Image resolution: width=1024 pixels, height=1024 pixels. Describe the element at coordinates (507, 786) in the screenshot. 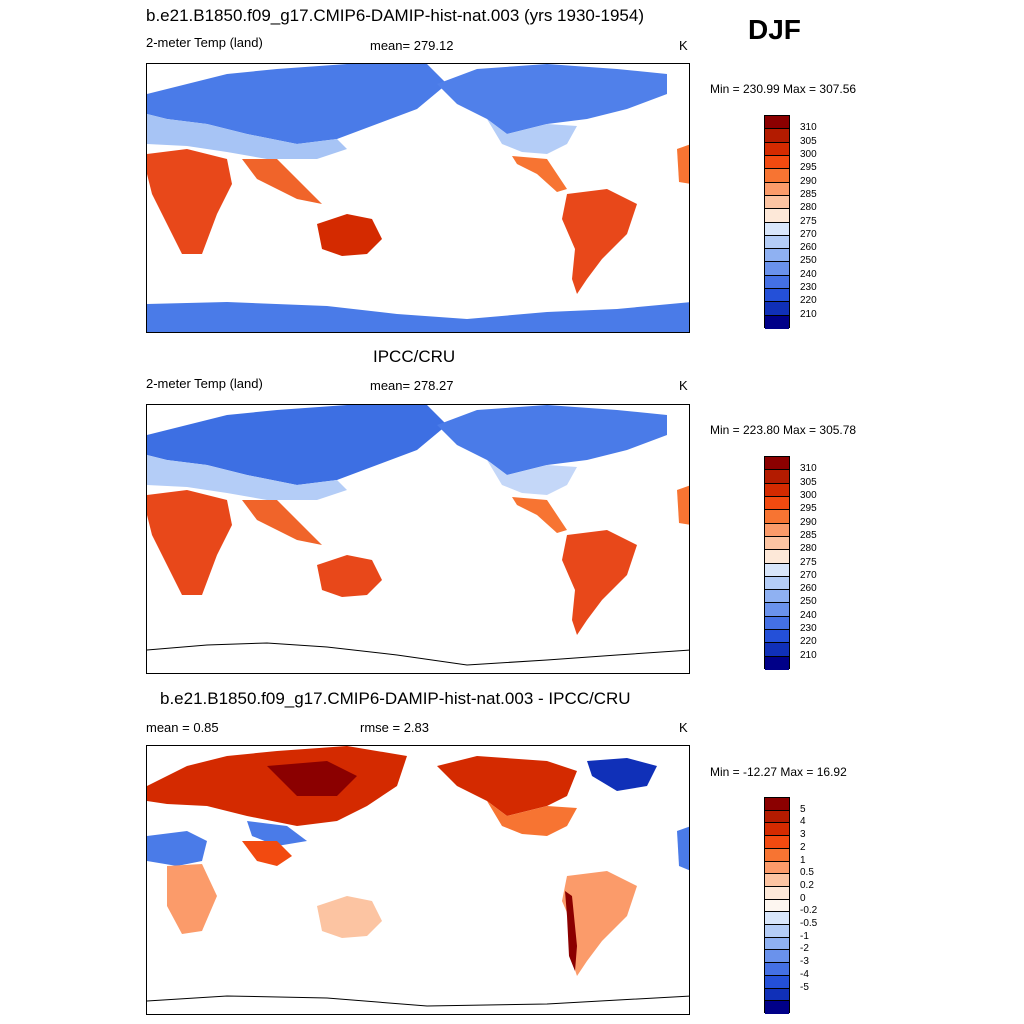

I see `namerica-warm` at that location.